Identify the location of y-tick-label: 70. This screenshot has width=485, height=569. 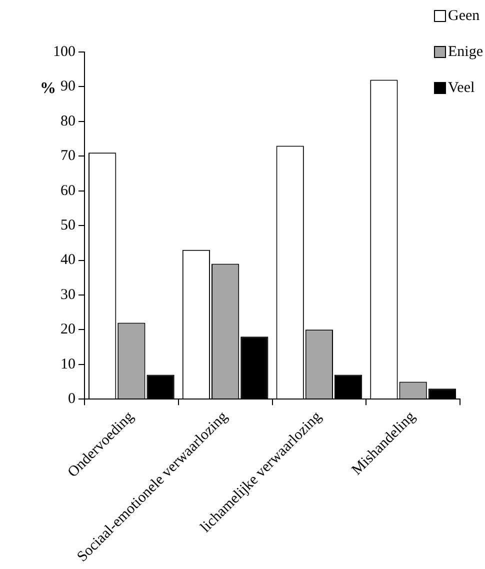
(68, 156).